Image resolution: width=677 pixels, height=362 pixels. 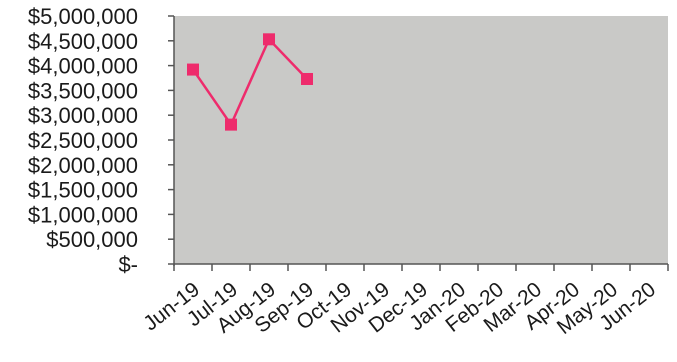 I want to click on y-tick-label: $1,000,000, so click(x=83, y=214).